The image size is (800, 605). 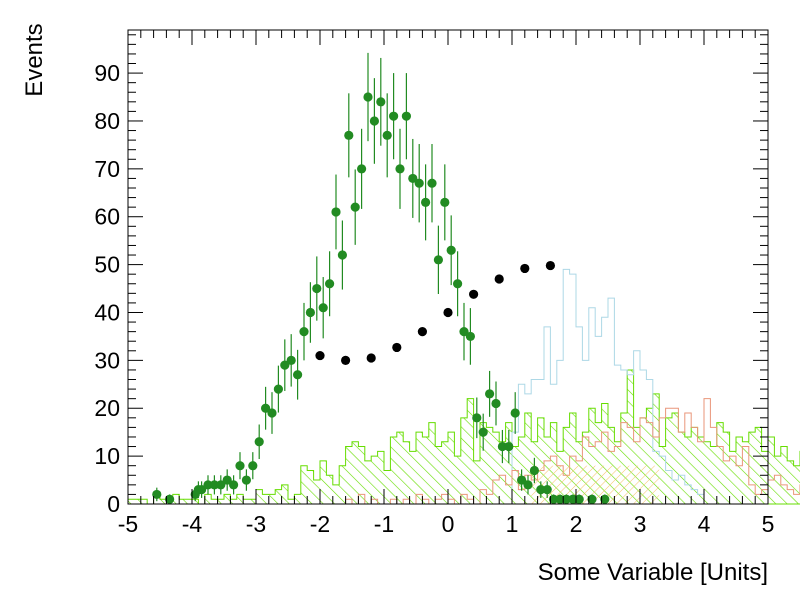 What do you see at coordinates (448, 524) in the screenshot?
I see `x-tick-label: 0` at bounding box center [448, 524].